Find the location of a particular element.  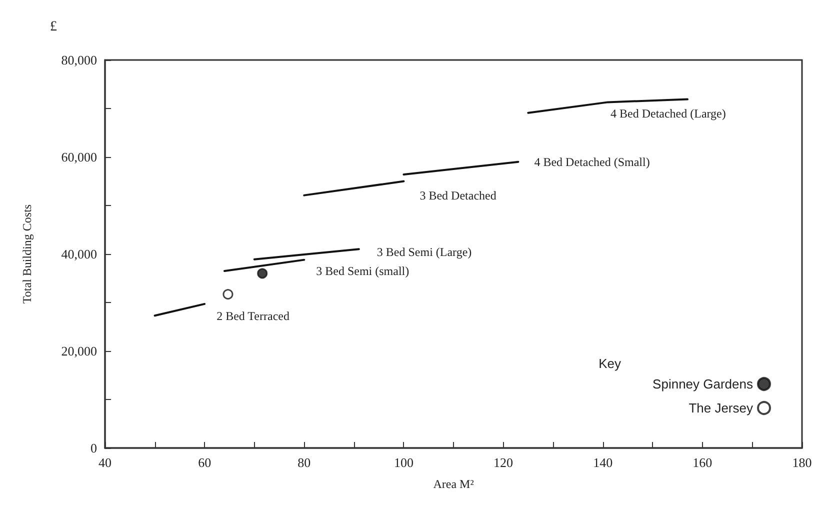

x-tick-label: 120 is located at coordinates (504, 462).